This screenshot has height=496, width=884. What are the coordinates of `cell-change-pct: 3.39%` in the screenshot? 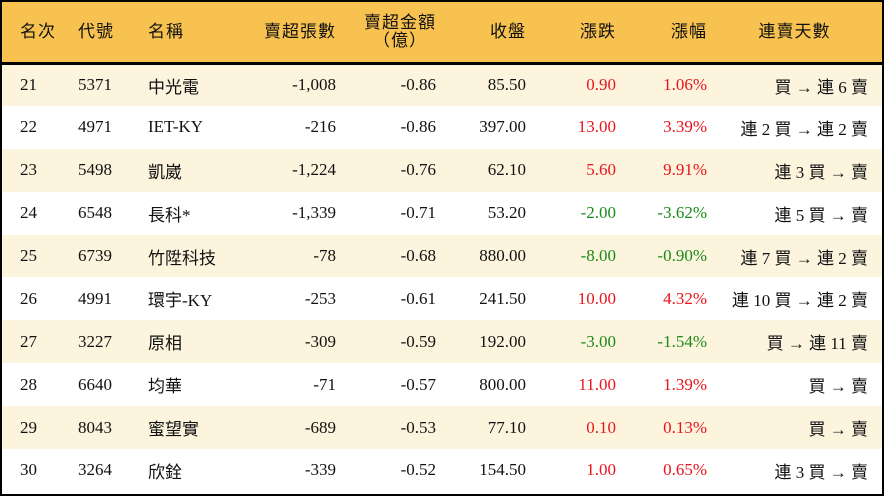 It's located at (685, 127).